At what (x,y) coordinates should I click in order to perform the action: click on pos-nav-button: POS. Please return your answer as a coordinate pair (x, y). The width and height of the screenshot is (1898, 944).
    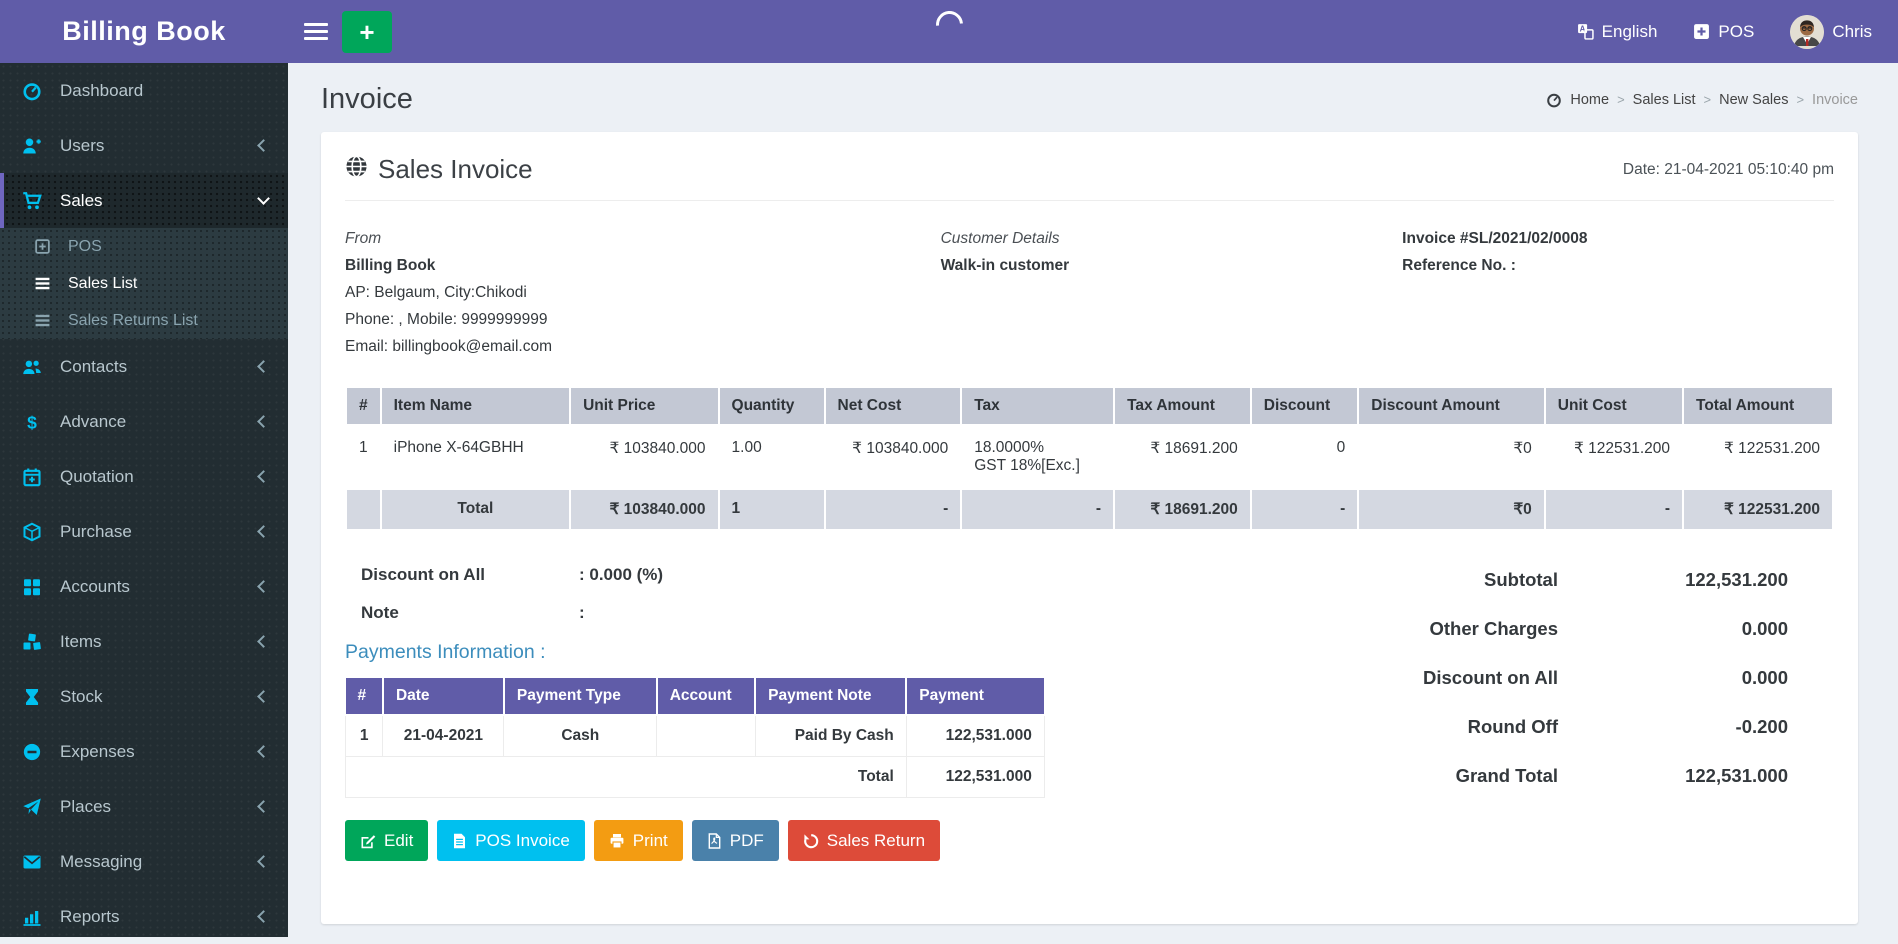
    Looking at the image, I should click on (1723, 32).